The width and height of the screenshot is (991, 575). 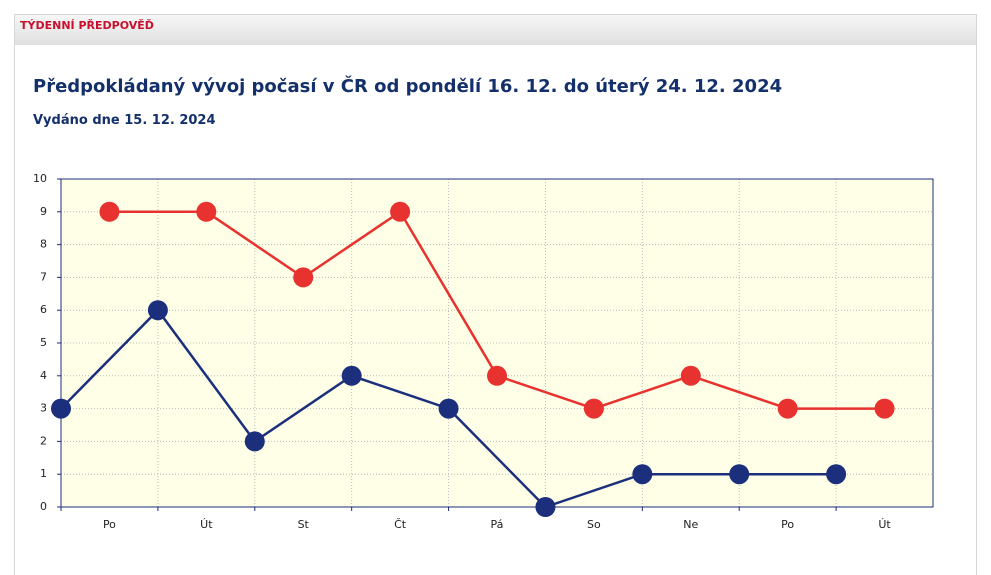 I want to click on x-tick-label: Pá, so click(x=497, y=524).